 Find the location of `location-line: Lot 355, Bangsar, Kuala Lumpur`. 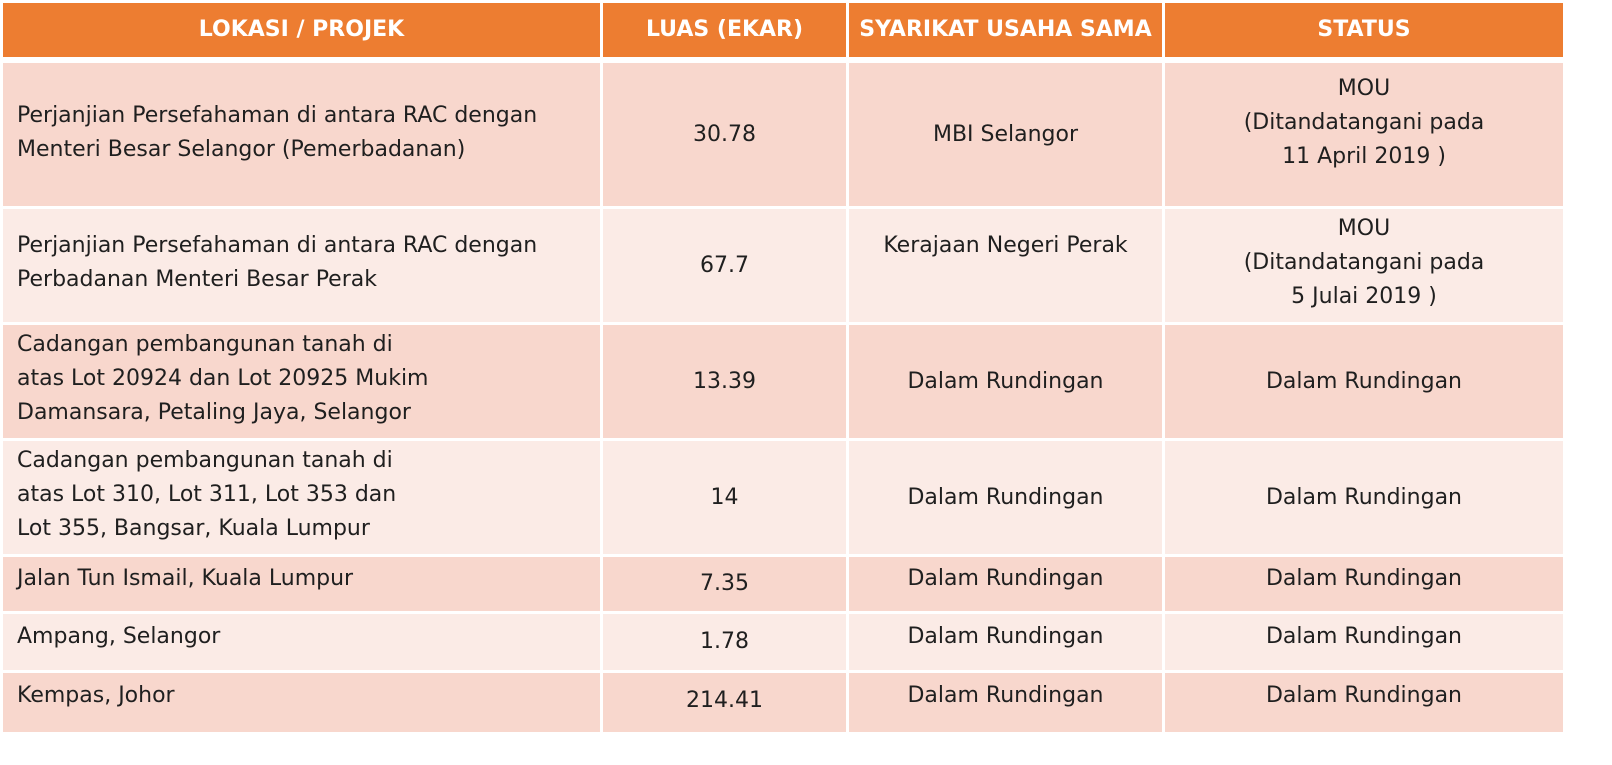

location-line: Lot 355, Bangsar, Kuala Lumpur is located at coordinates (193, 528).